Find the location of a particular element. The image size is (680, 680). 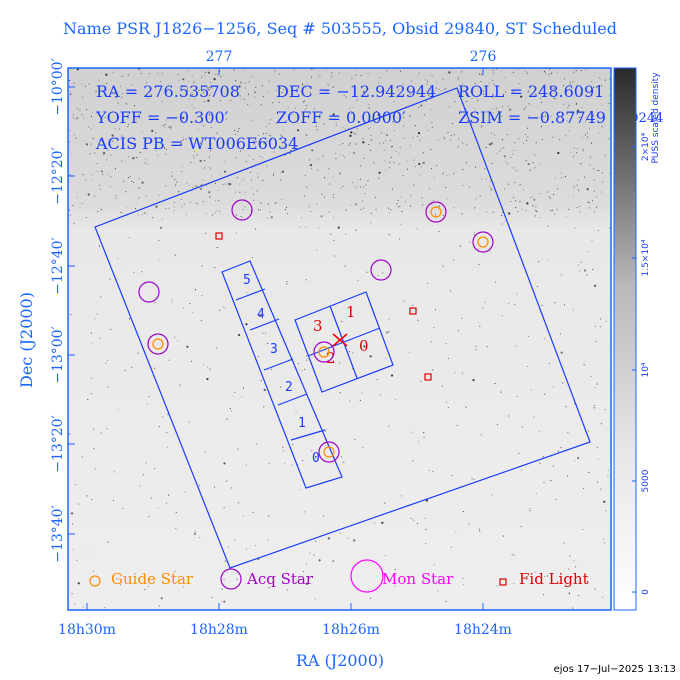

chip-divider is located at coordinates (250, 294).